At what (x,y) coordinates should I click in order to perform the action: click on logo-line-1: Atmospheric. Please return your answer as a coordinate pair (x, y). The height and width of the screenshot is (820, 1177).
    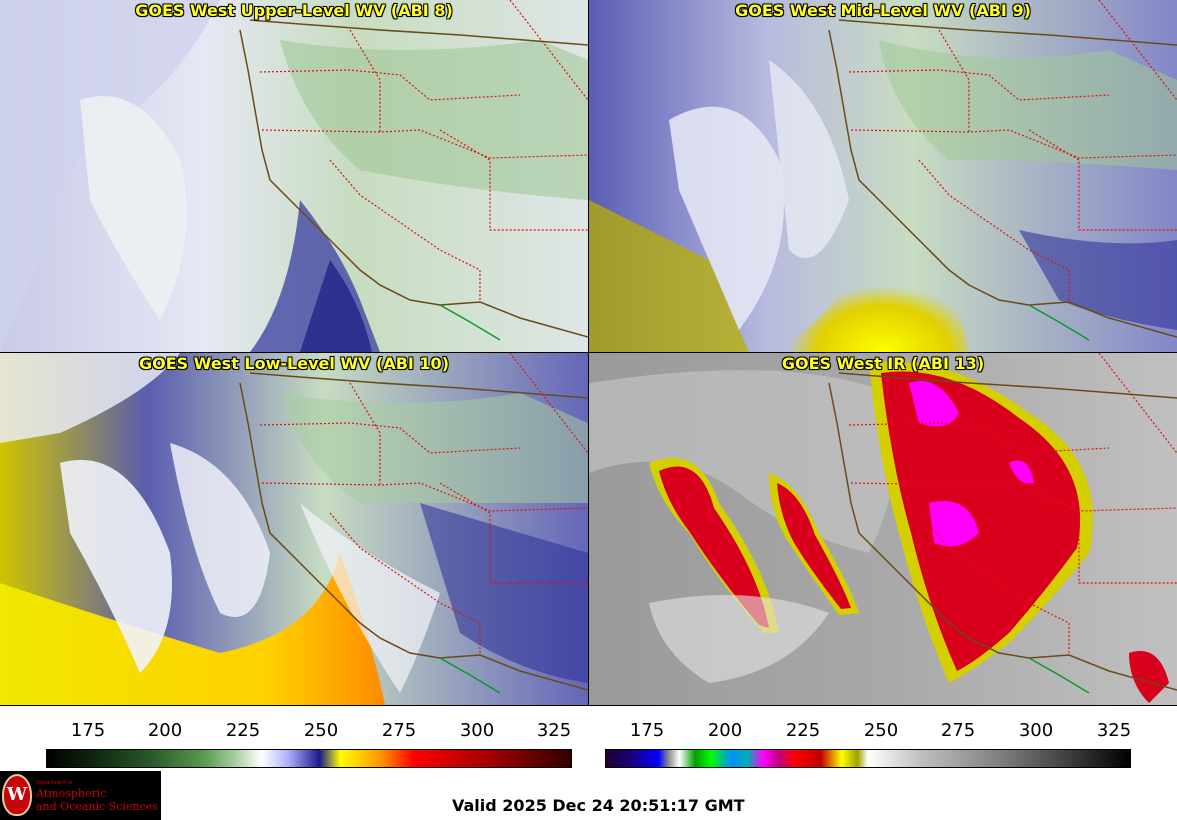
    Looking at the image, I should click on (71, 793).